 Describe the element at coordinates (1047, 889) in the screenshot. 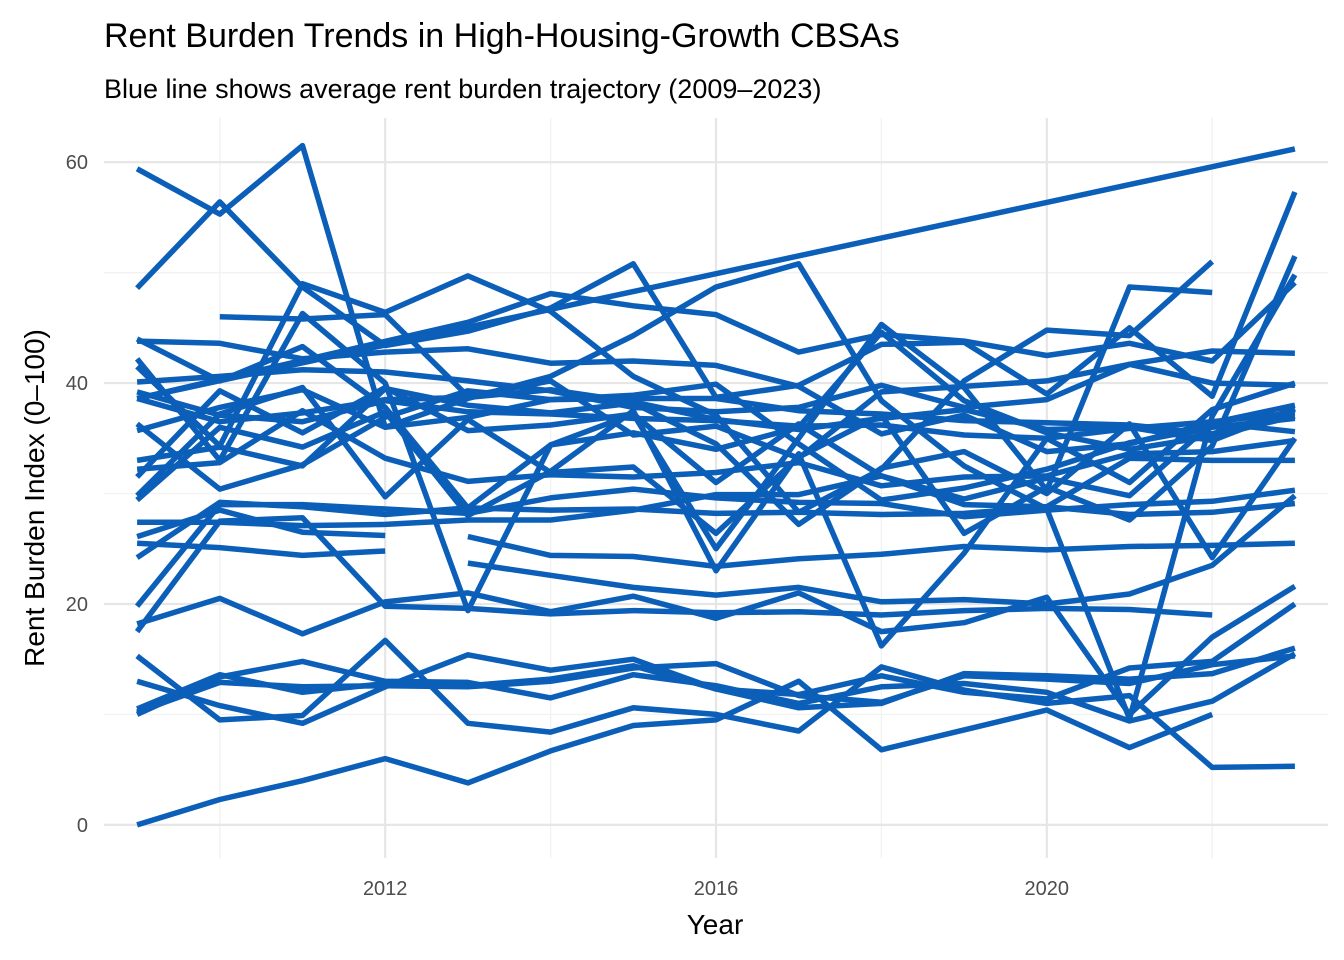

I see `x-tick-label: 2020` at that location.